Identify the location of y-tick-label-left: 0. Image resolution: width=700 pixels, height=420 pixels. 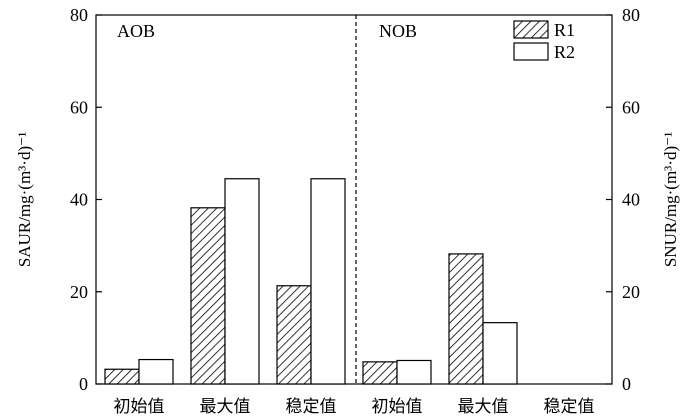
(83, 384).